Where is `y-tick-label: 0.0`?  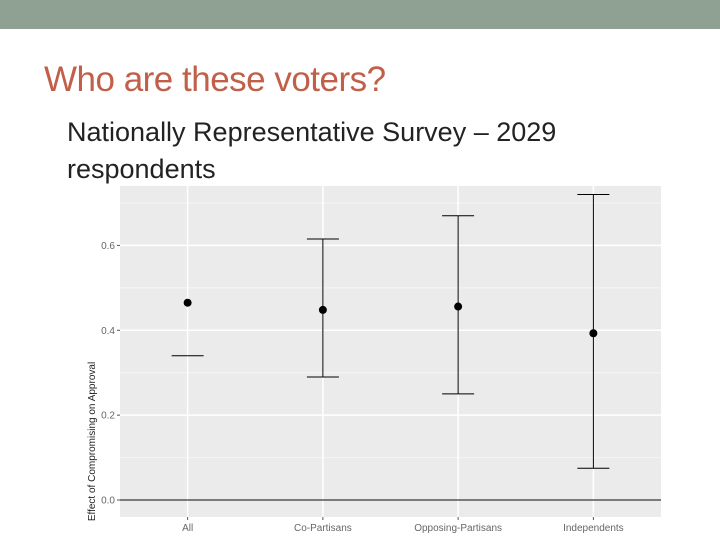
y-tick-label: 0.0 is located at coordinates (108, 501).